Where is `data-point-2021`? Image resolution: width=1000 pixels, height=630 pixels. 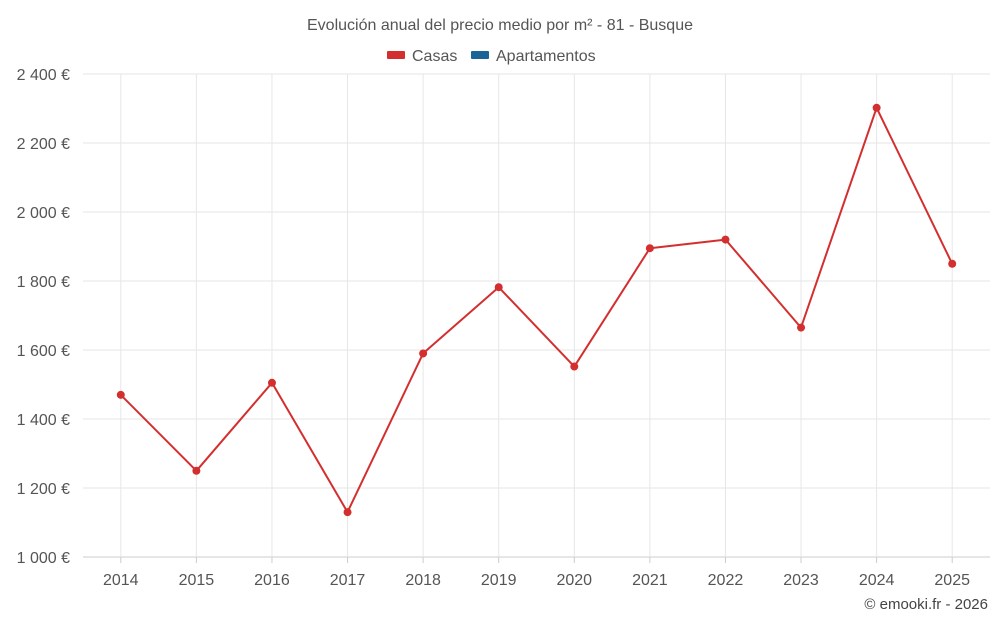
data-point-2021 is located at coordinates (649, 248).